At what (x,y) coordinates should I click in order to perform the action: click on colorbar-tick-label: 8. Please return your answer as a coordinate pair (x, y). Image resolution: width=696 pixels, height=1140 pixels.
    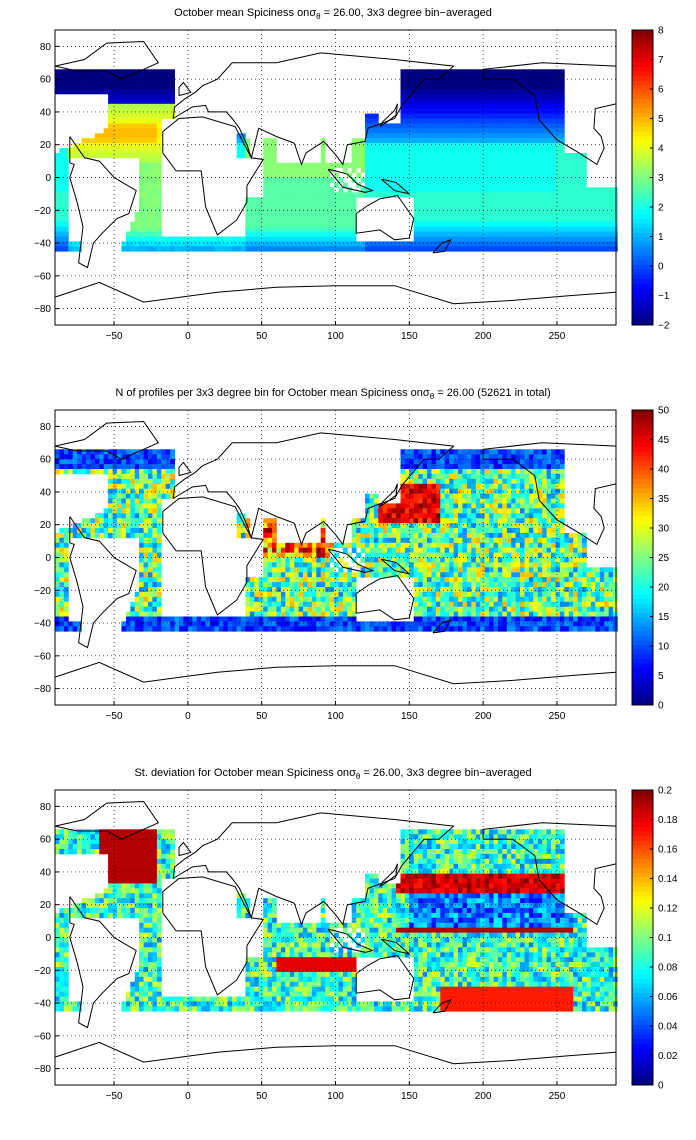
    Looking at the image, I should click on (661, 31).